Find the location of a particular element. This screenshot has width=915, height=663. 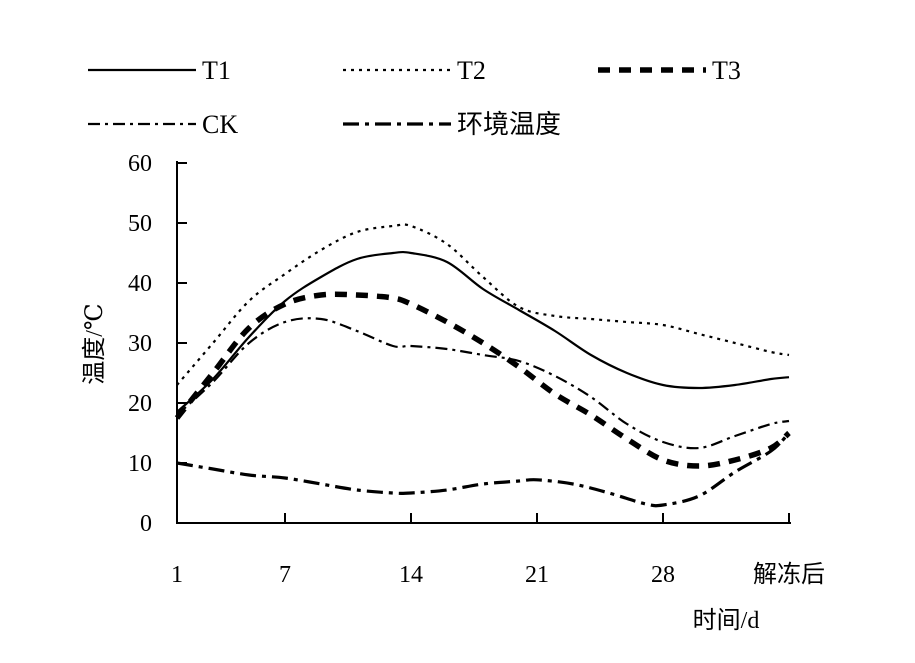

x-tick-label: 7 is located at coordinates (285, 575).